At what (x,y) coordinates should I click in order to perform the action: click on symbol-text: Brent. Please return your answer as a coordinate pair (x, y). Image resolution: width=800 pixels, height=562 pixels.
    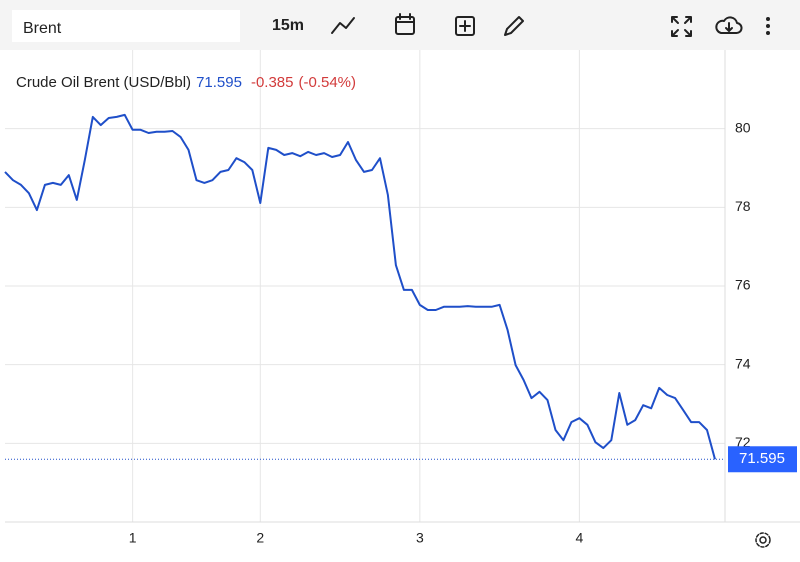
    Looking at the image, I should click on (42, 28).